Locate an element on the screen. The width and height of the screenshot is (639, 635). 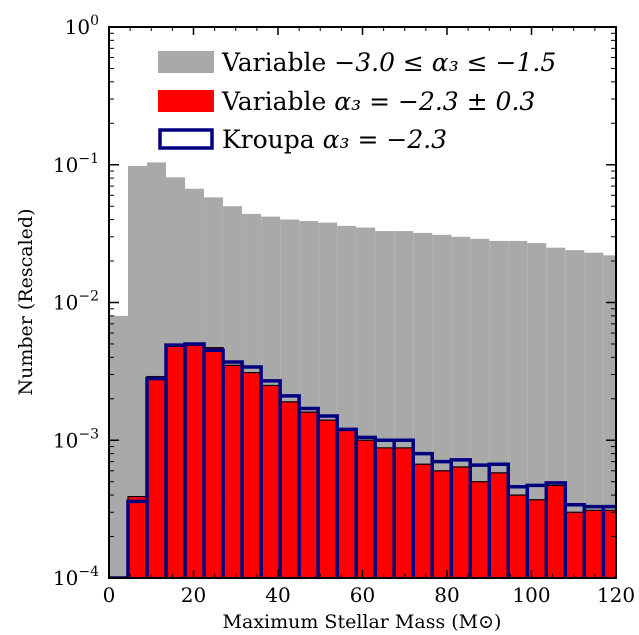
y-tick-label: 10⁻⁴ is located at coordinates (76, 577).